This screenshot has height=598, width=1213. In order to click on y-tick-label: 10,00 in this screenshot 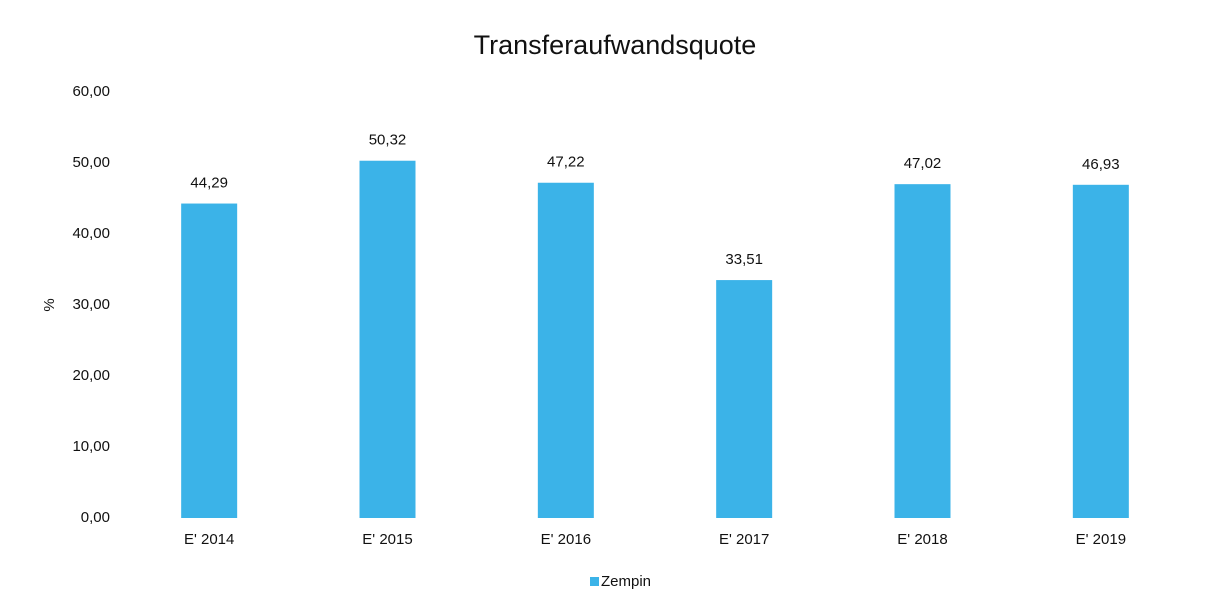, I will do `click(91, 446)`.